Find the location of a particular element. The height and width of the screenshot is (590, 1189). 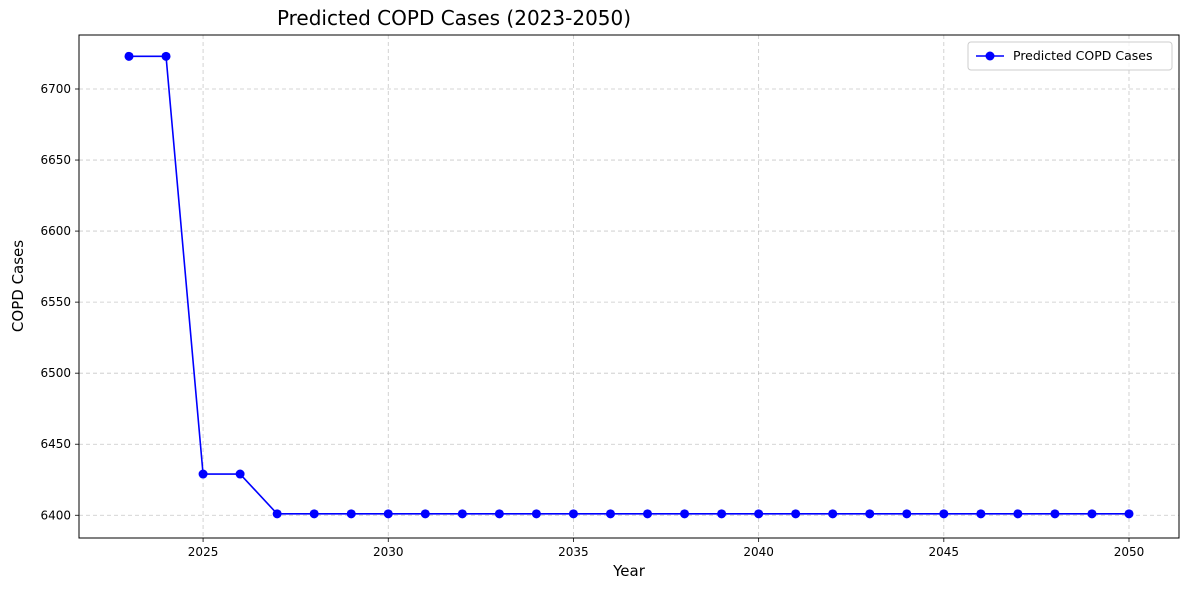

y-axis-title: COPD Cases is located at coordinates (18, 286).